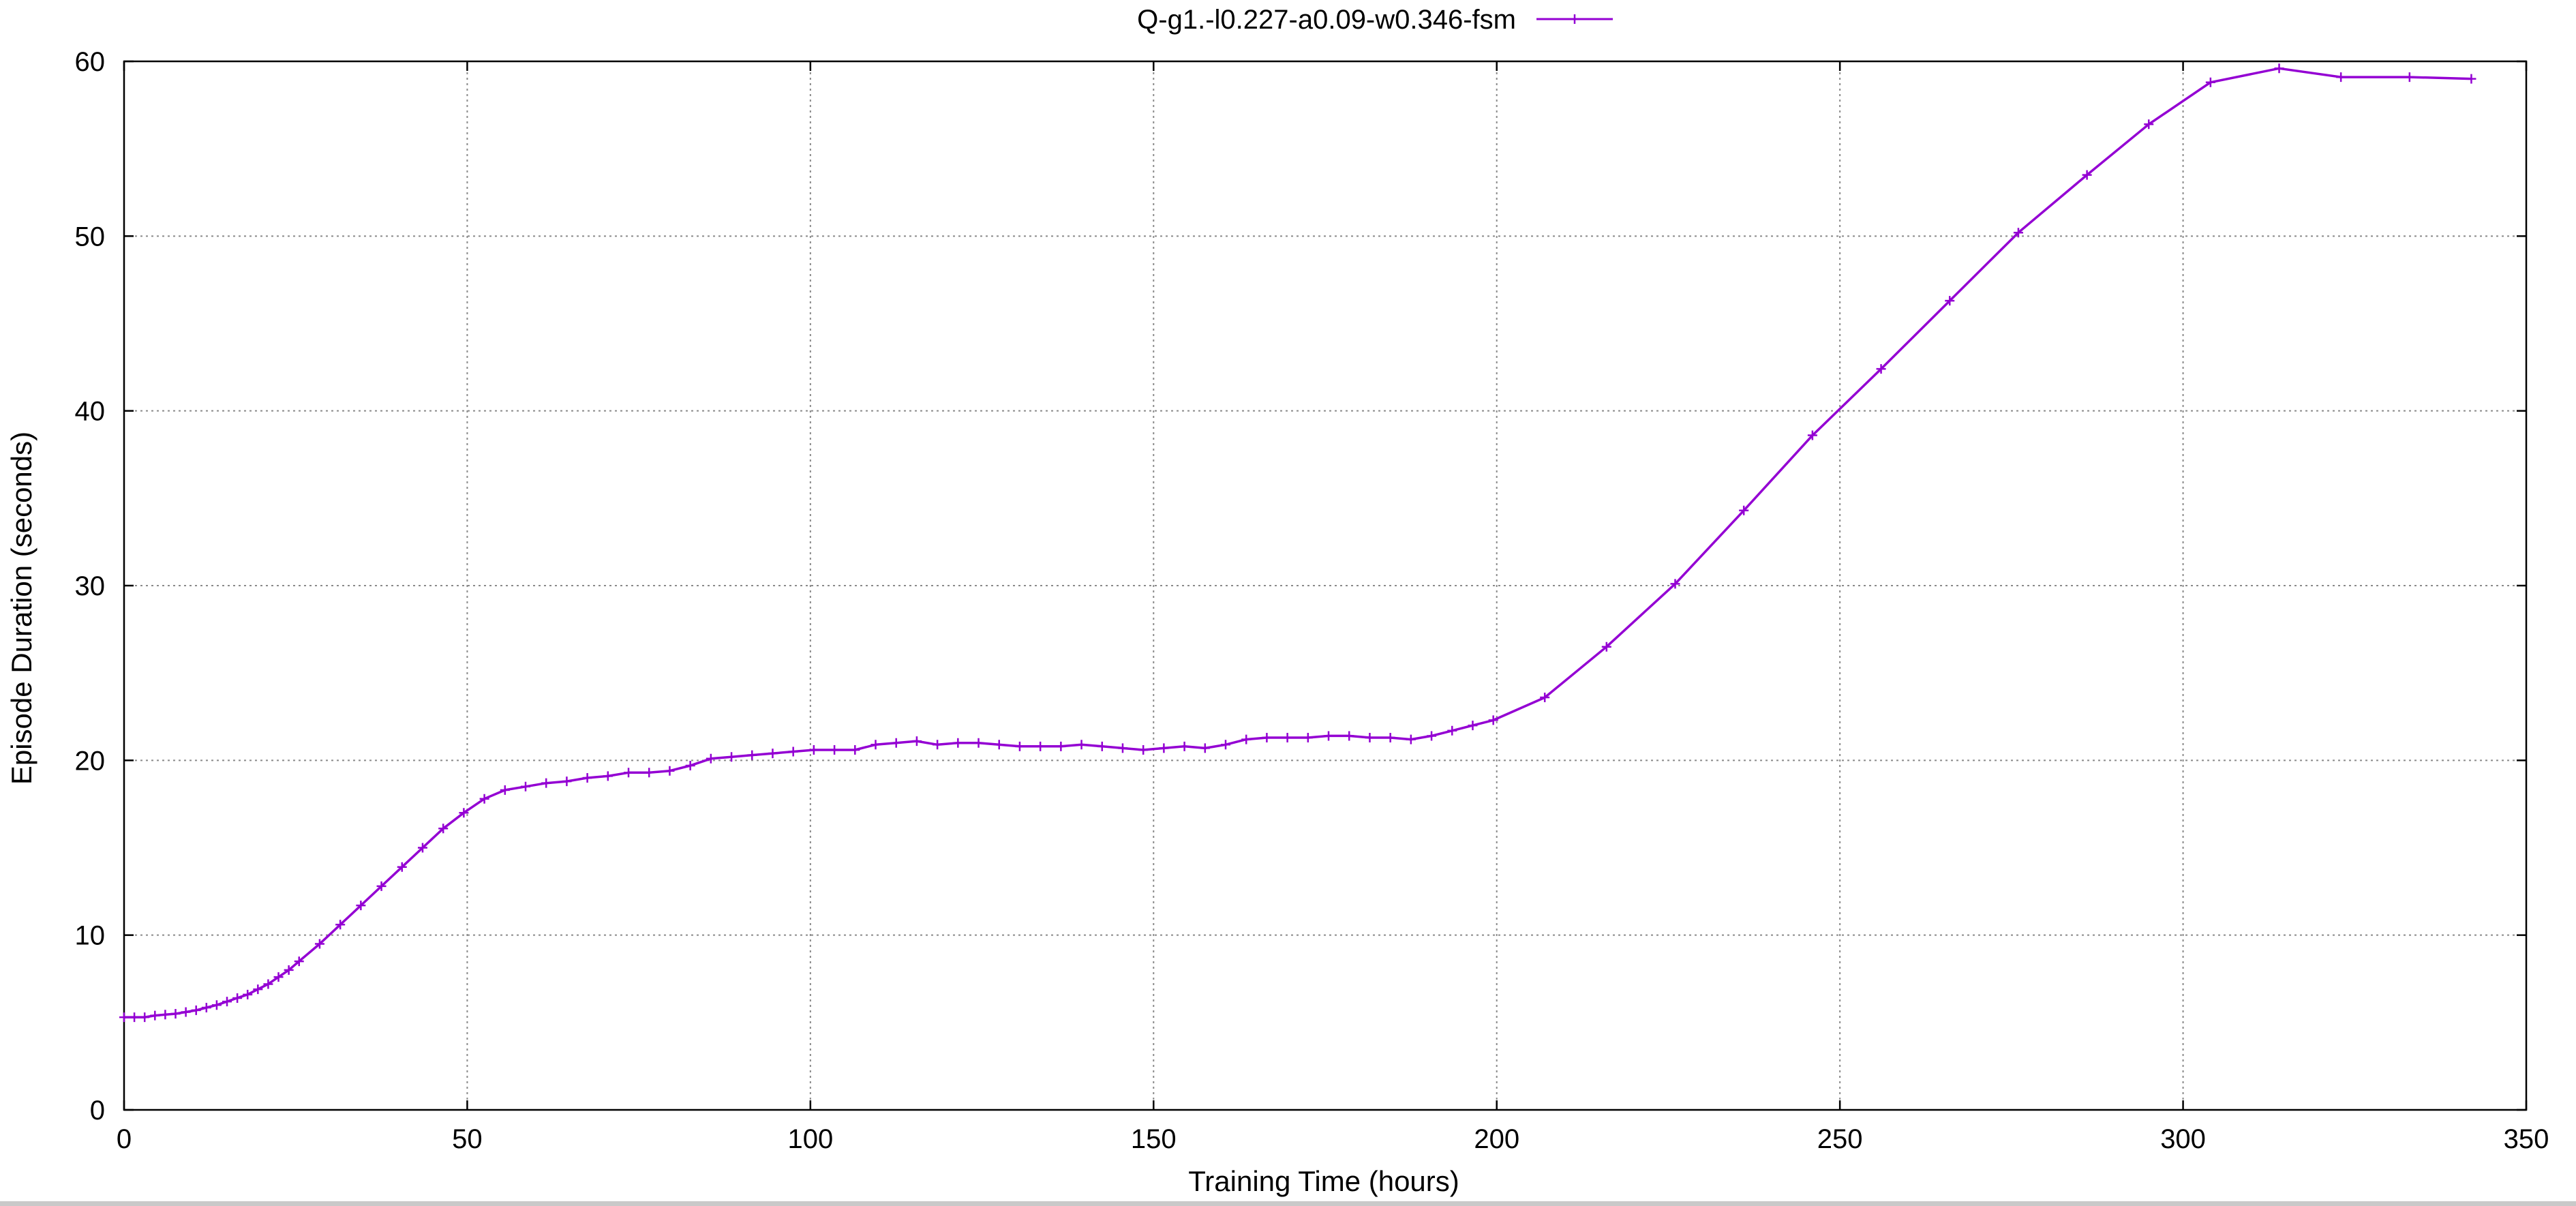 The width and height of the screenshot is (2576, 1206). I want to click on window-bottom-edge, so click(1288, 1203).